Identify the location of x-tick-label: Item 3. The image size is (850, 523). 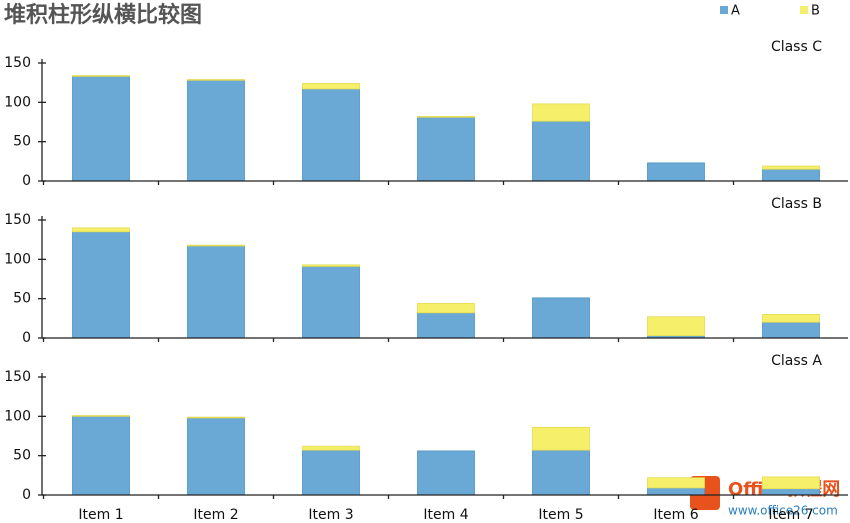
(330, 515).